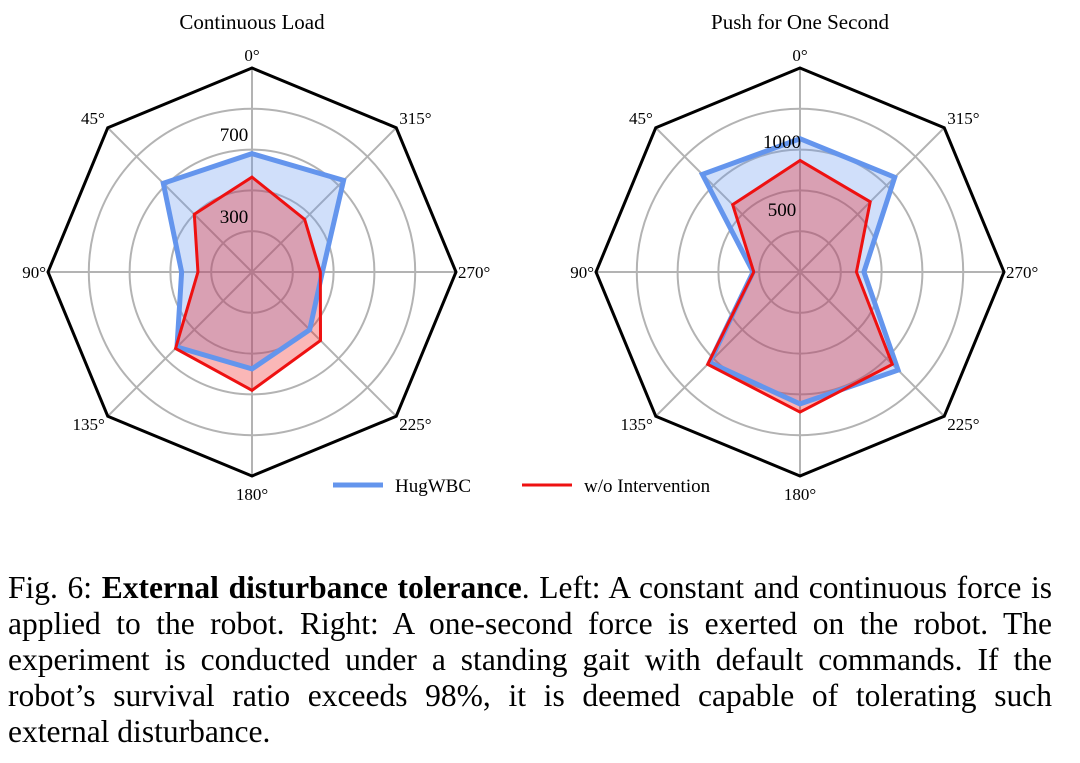 The height and width of the screenshot is (763, 1080). Describe the element at coordinates (234, 135) in the screenshot. I see `radial-tick-label: 700` at that location.